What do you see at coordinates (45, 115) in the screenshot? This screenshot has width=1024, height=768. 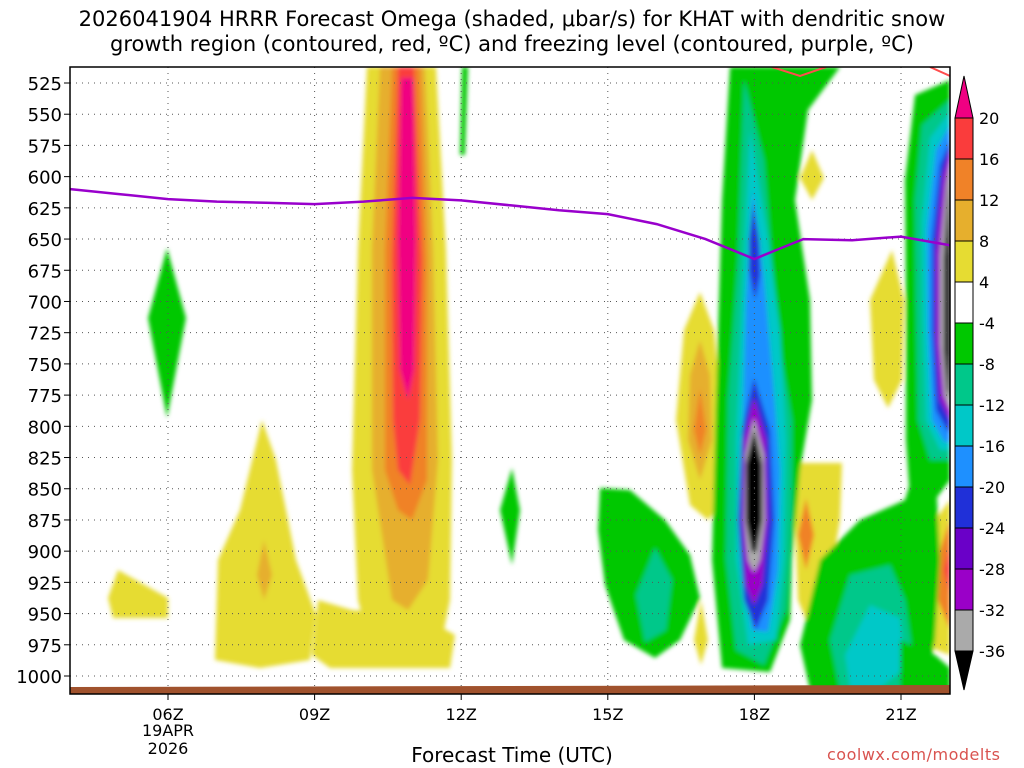 I see `y-tick-label: 550` at bounding box center [45, 115].